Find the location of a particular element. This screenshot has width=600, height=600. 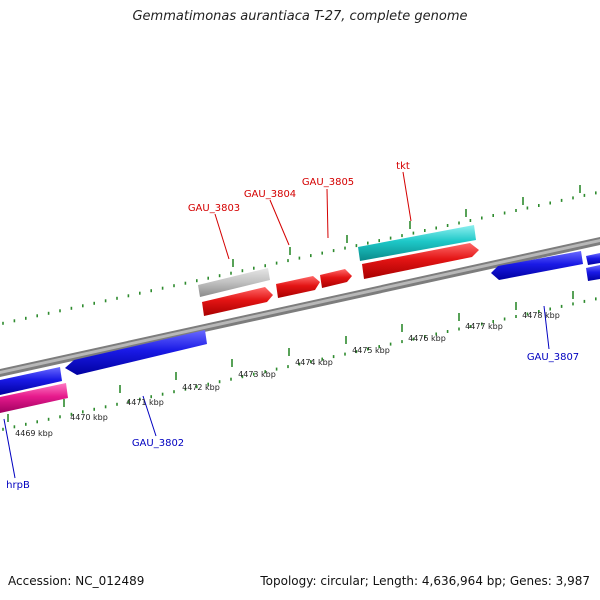

ruler-label: 4470 kbp is located at coordinates (89, 417).